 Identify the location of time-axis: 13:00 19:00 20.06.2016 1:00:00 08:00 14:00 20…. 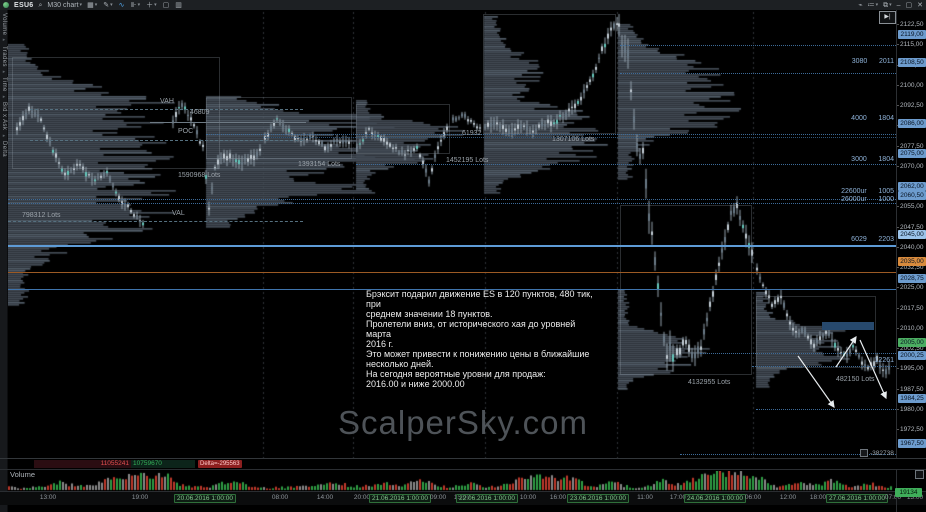
(463, 498).